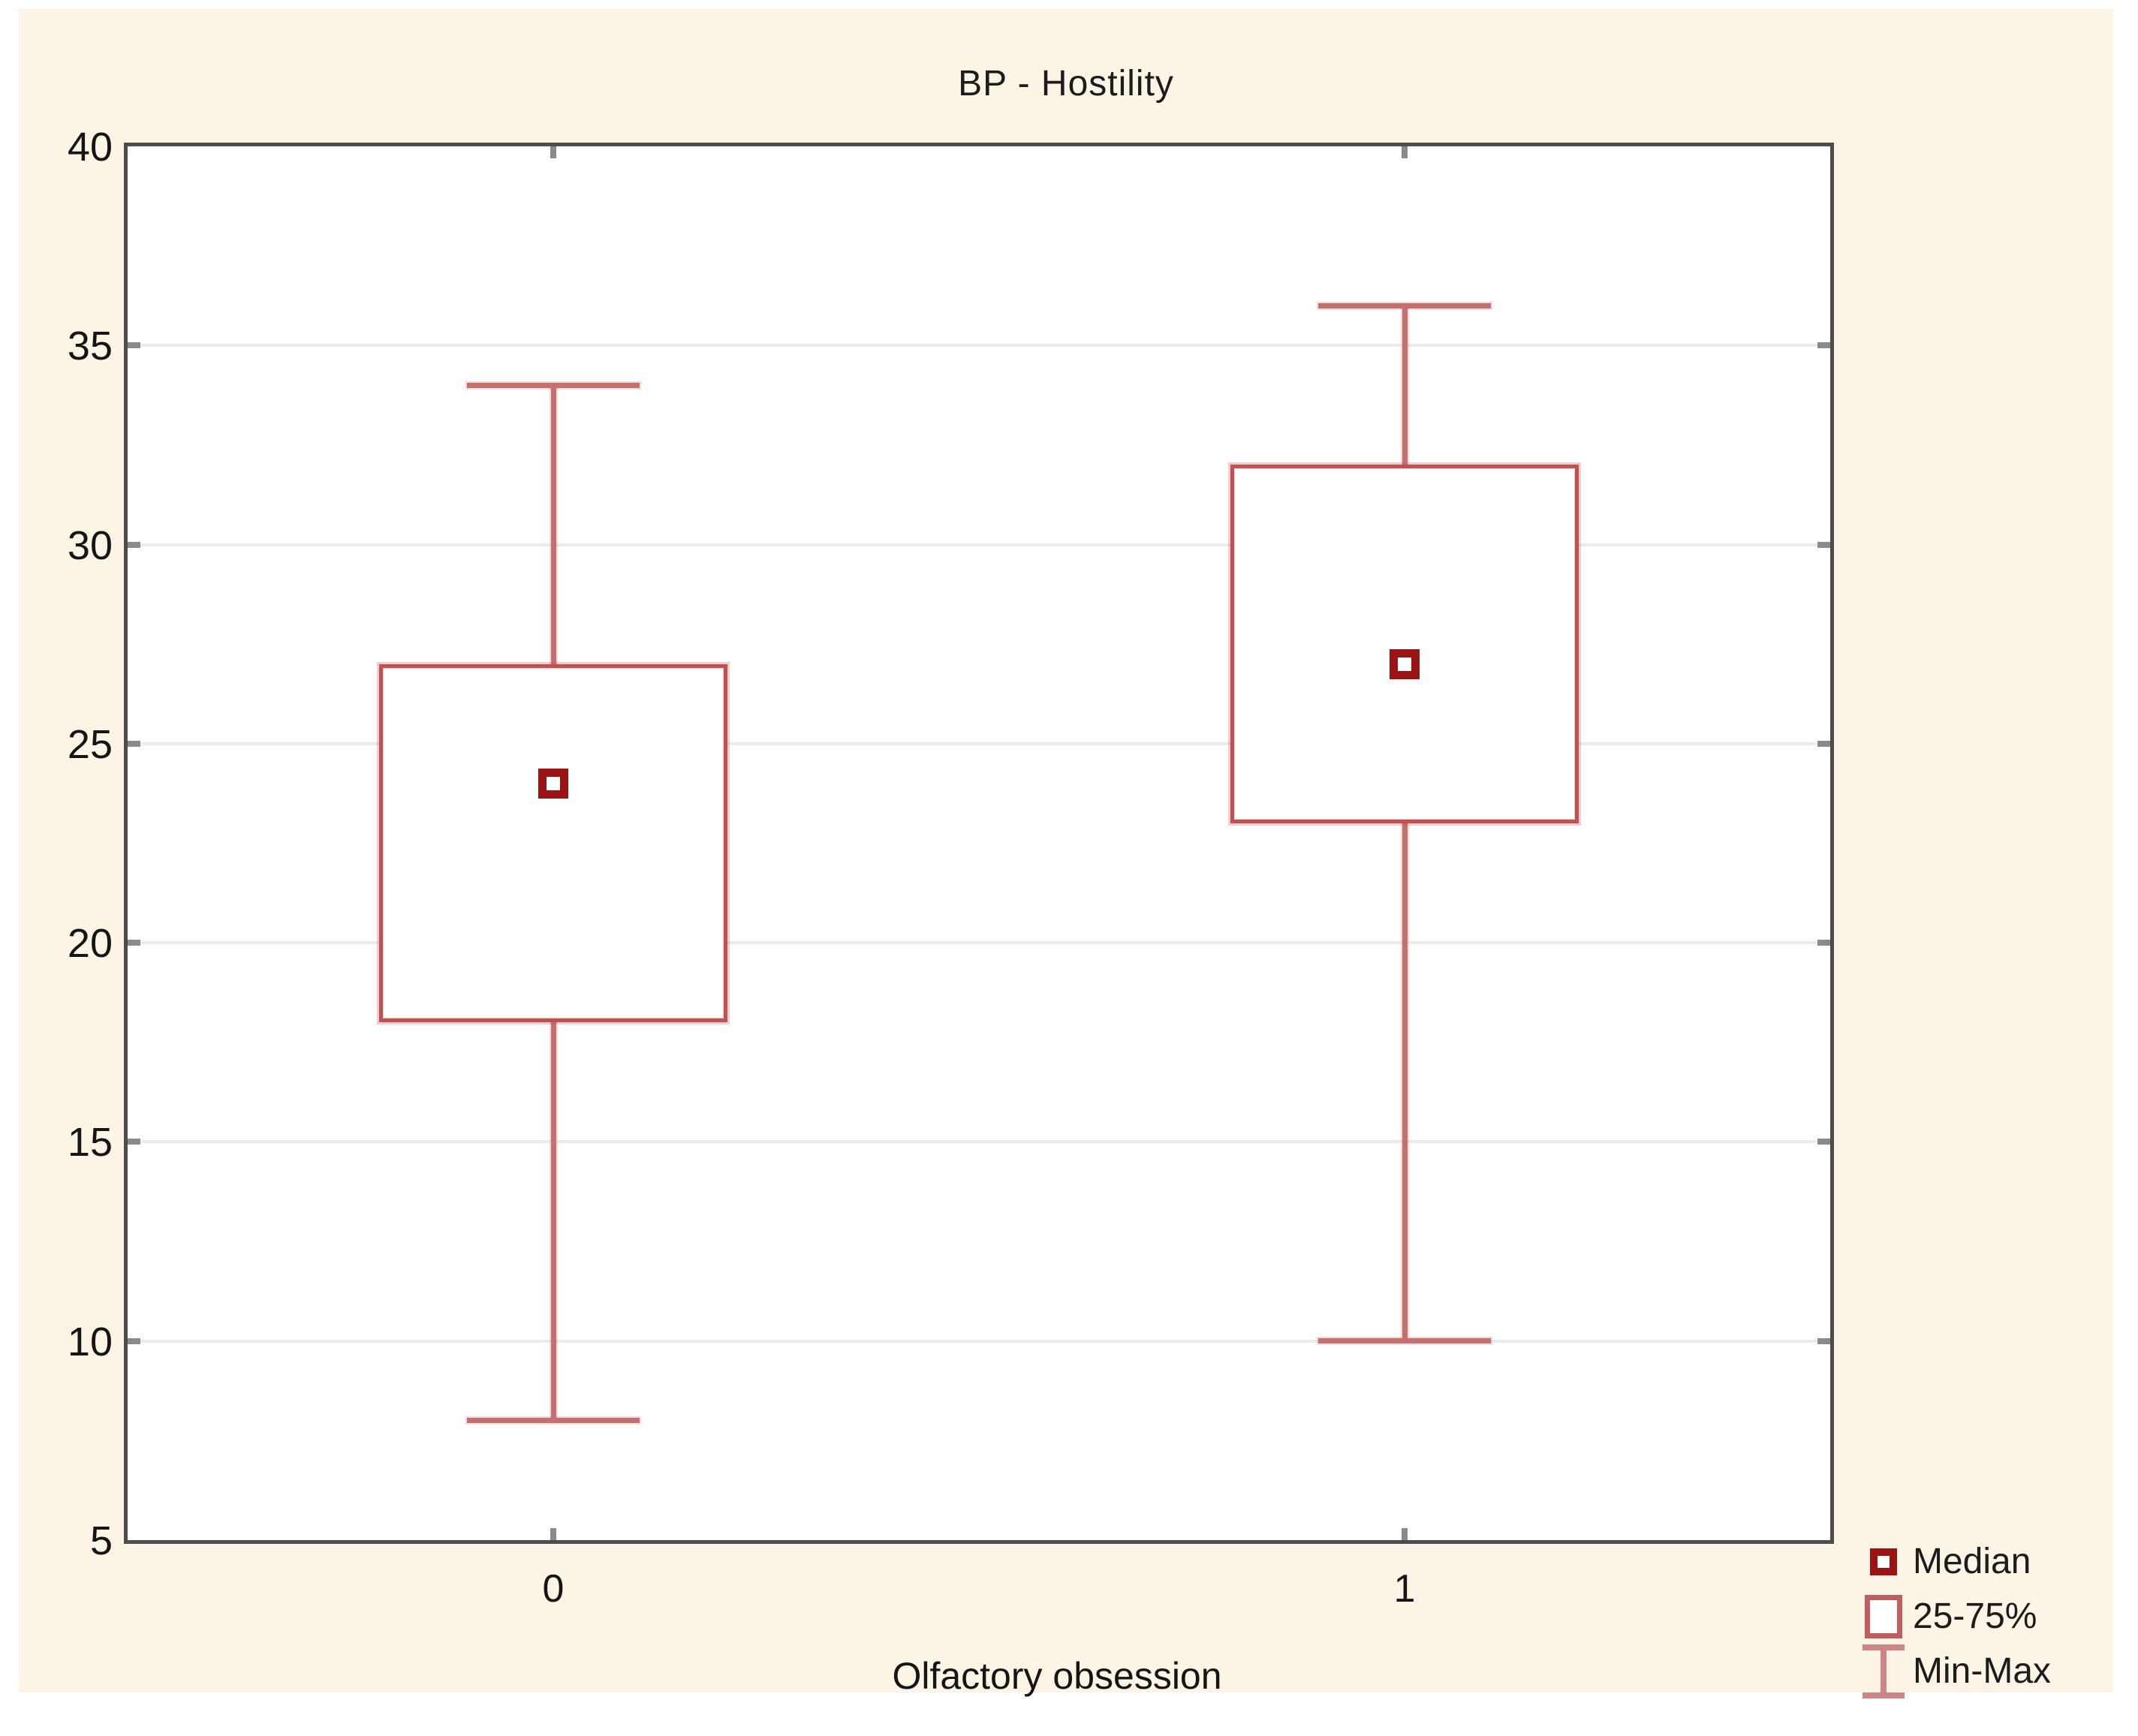 This screenshot has width=2138, height=1736. What do you see at coordinates (1982, 1671) in the screenshot?
I see `legend-label: Min-Max` at bounding box center [1982, 1671].